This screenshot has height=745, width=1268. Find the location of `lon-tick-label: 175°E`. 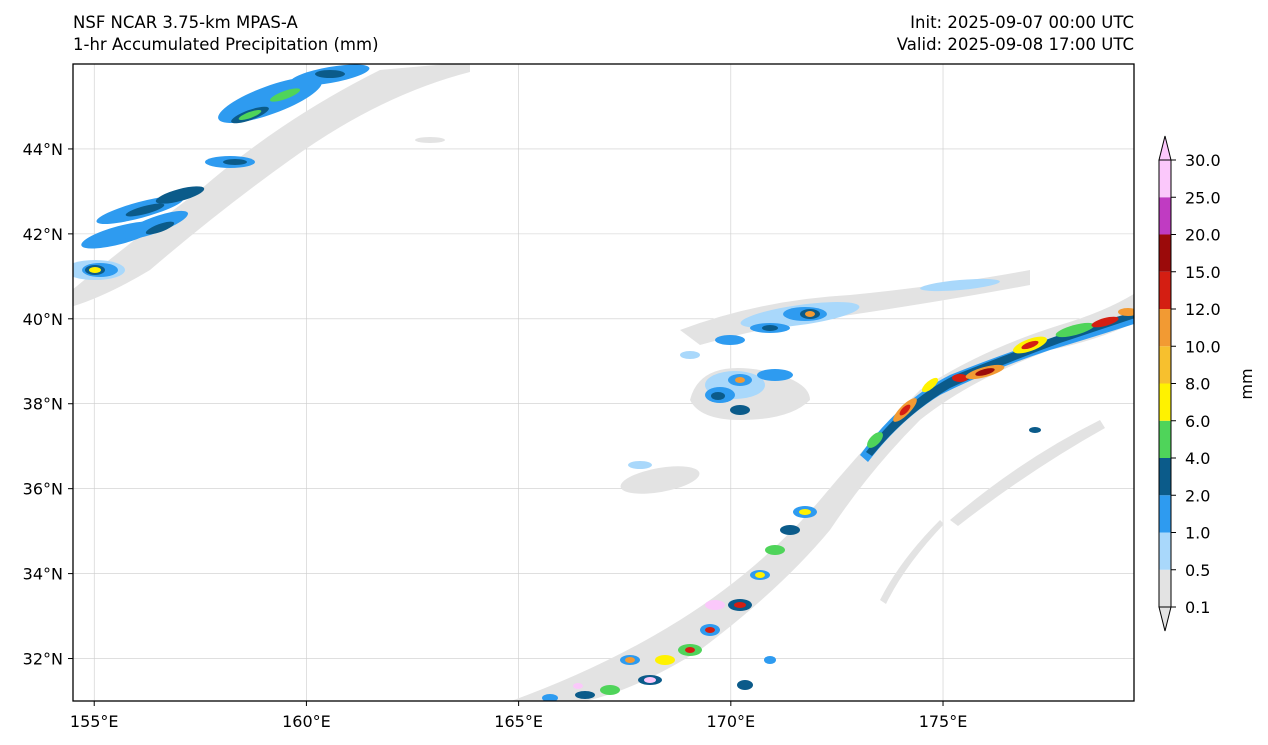

lon-tick-label: 175°E is located at coordinates (943, 721).